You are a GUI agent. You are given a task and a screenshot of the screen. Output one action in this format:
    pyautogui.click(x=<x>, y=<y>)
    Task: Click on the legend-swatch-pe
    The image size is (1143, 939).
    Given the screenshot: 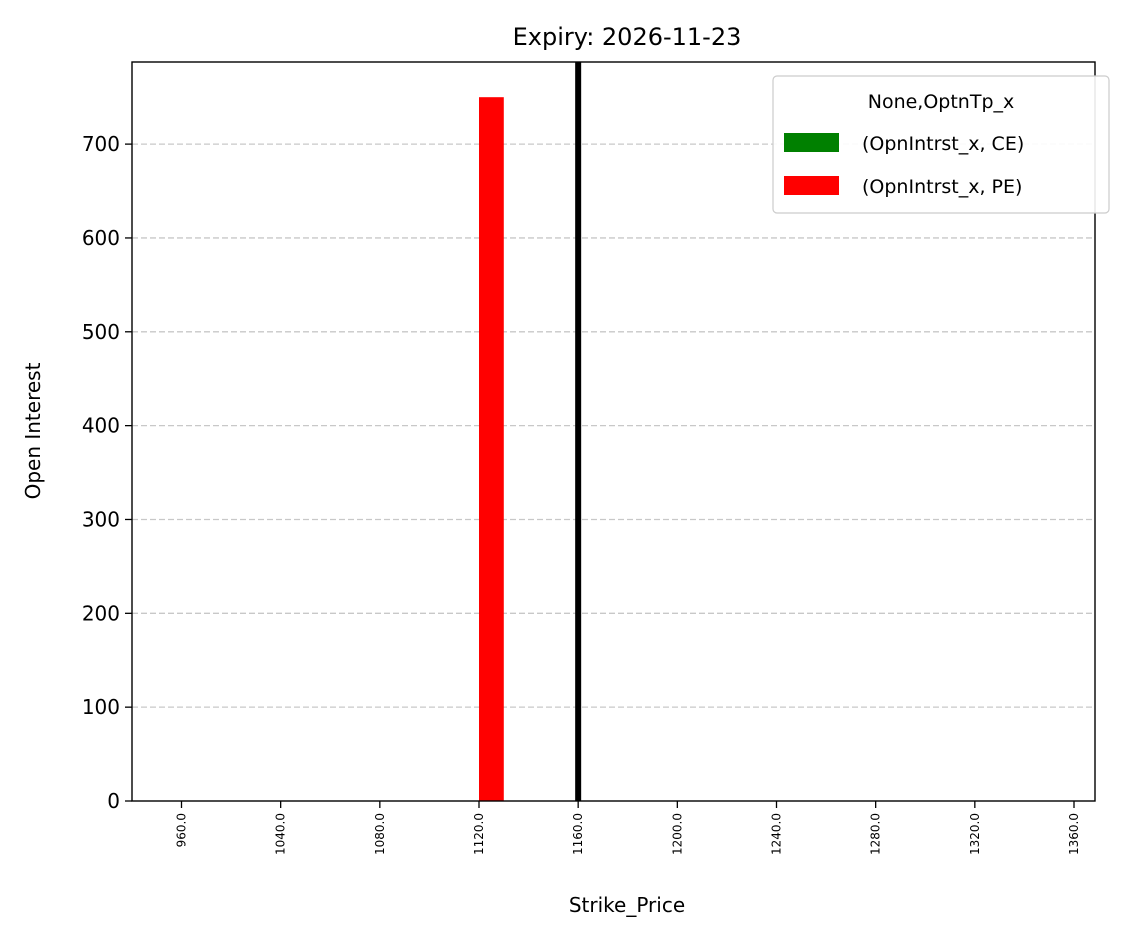 What is the action you would take?
    pyautogui.click(x=811, y=185)
    